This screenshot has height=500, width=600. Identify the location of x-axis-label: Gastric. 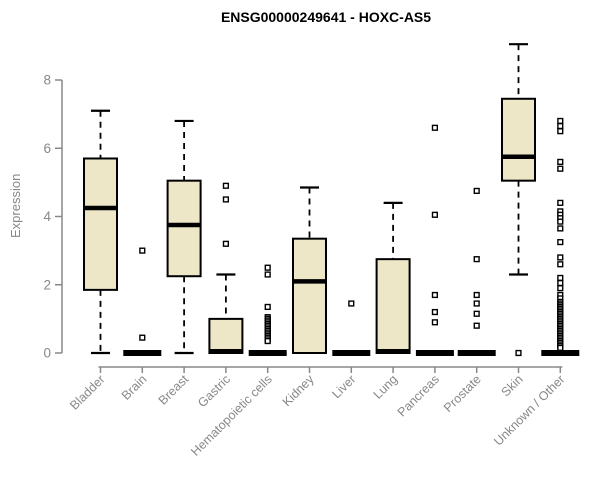
(214, 391).